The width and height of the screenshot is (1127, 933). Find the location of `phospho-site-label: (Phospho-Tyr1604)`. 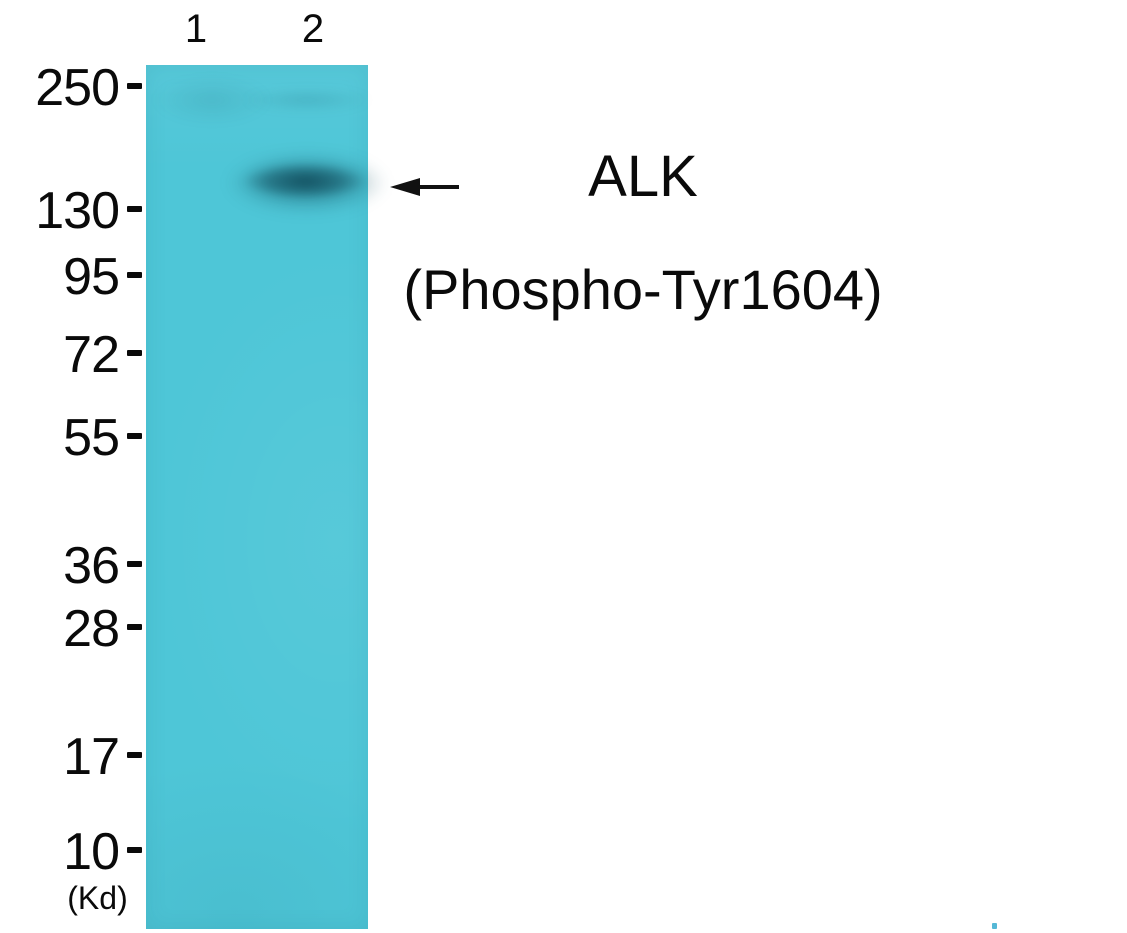

phospho-site-label: (Phospho-Tyr1604) is located at coordinates (643, 289).